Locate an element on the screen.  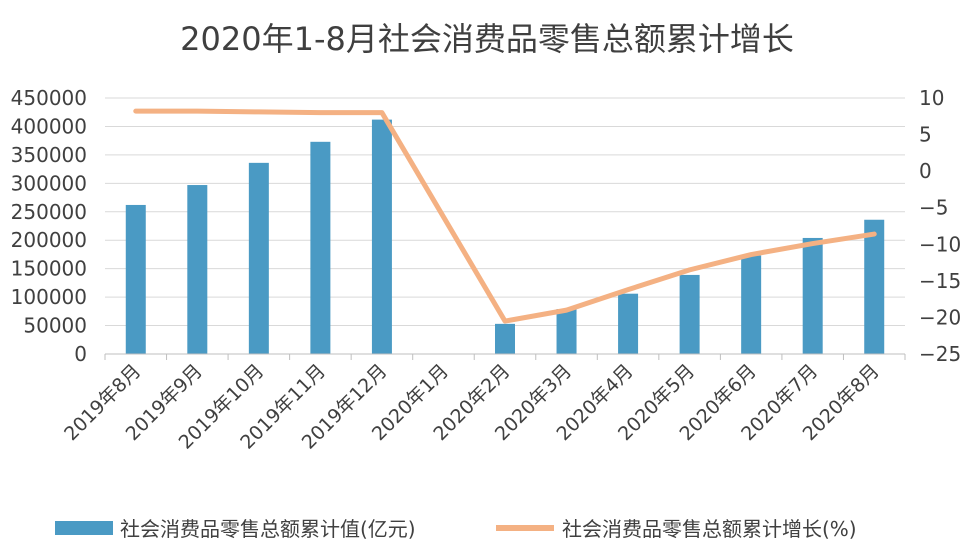
left-tick-label: 350000 is located at coordinates (49, 155).